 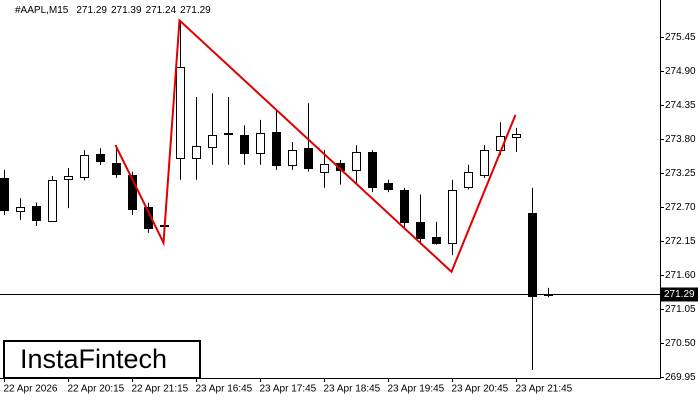 I want to click on ohlc-value: 271.24, so click(x=161, y=10).